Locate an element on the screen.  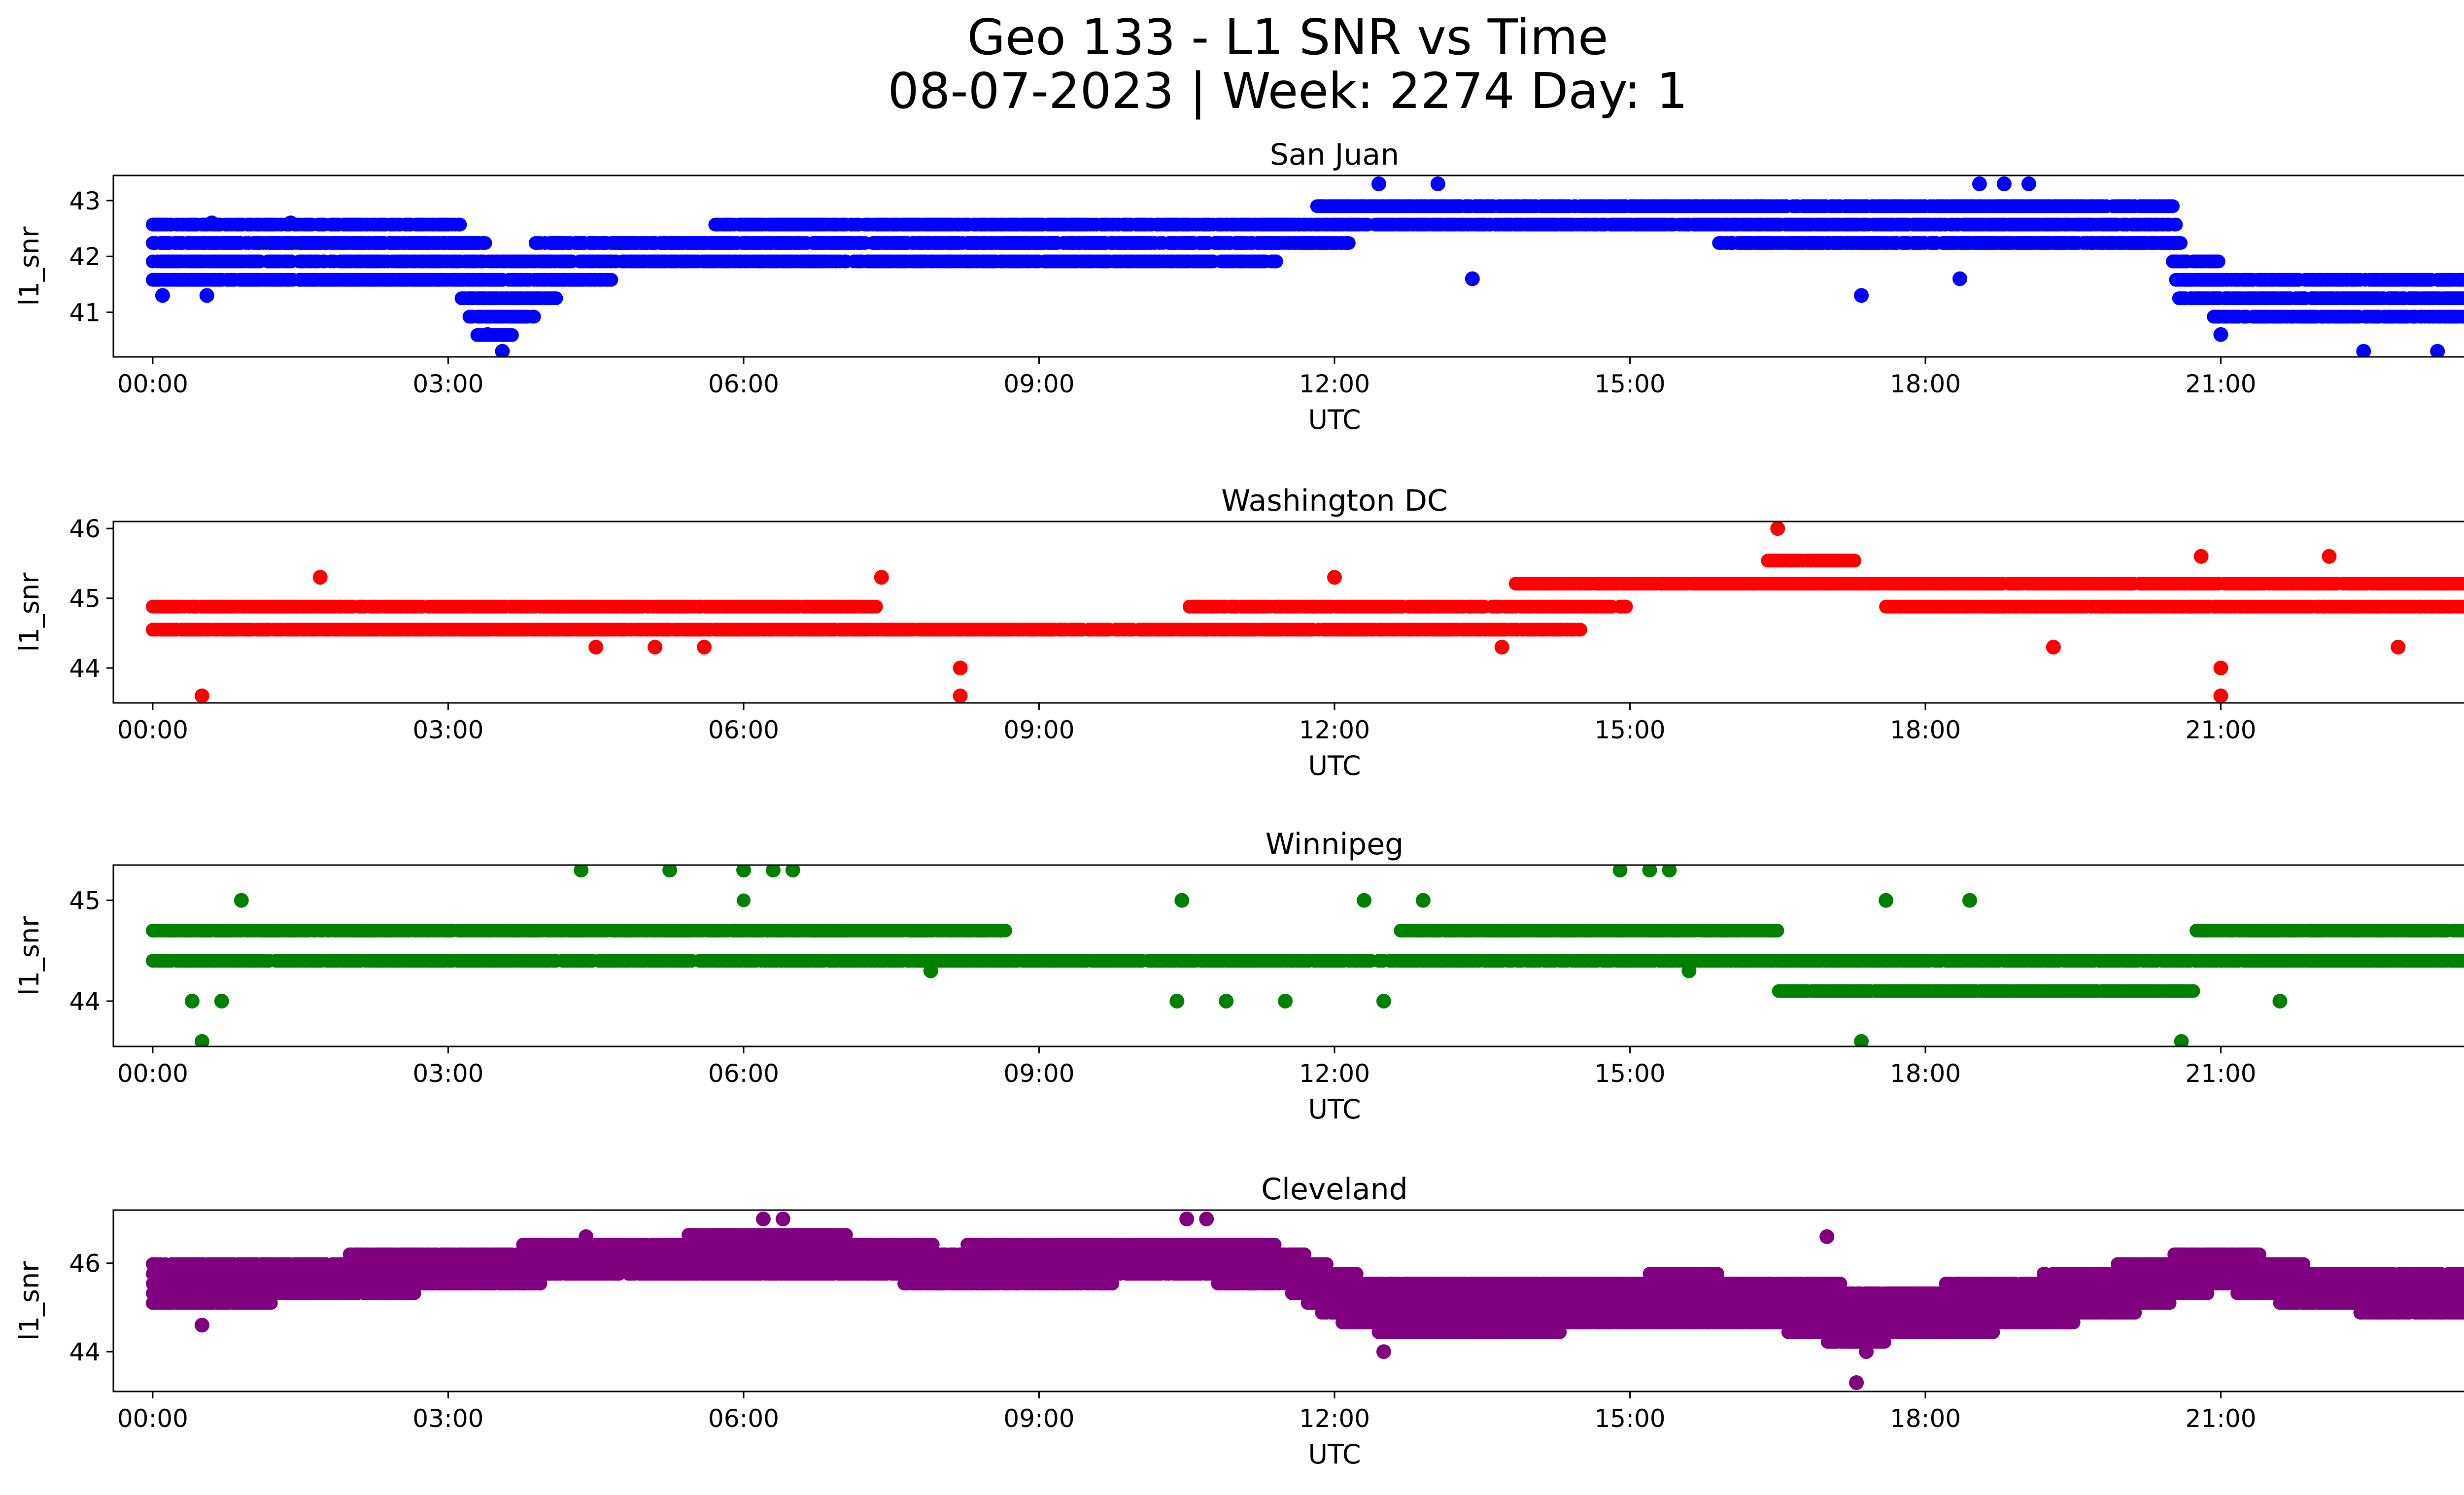
x-tick-label: 06:00 is located at coordinates (743, 384).